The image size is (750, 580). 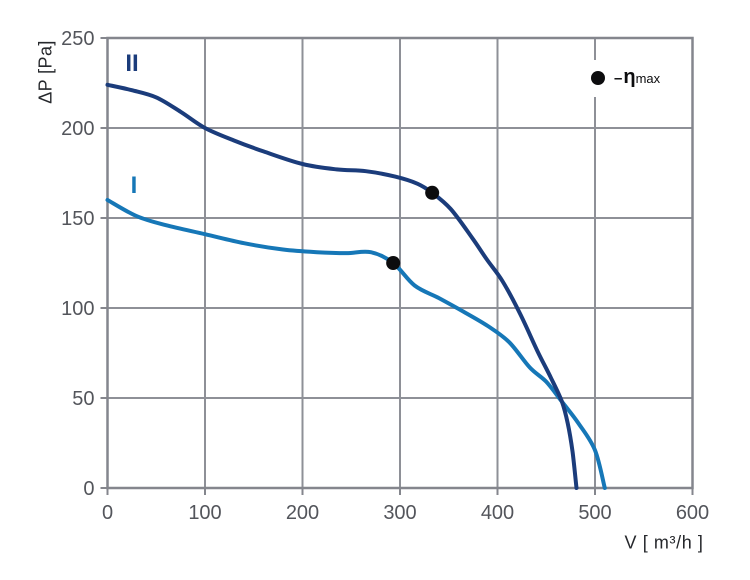 I want to click on eta-max-dot-II, so click(x=432, y=192).